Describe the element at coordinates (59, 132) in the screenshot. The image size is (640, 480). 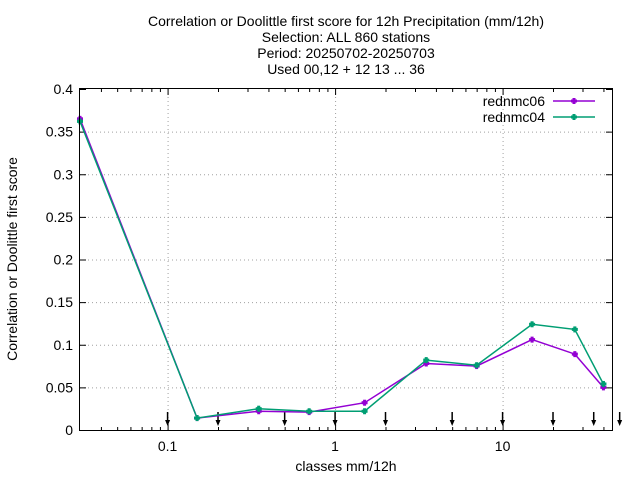
I see `y-tick-label: 0.35` at that location.